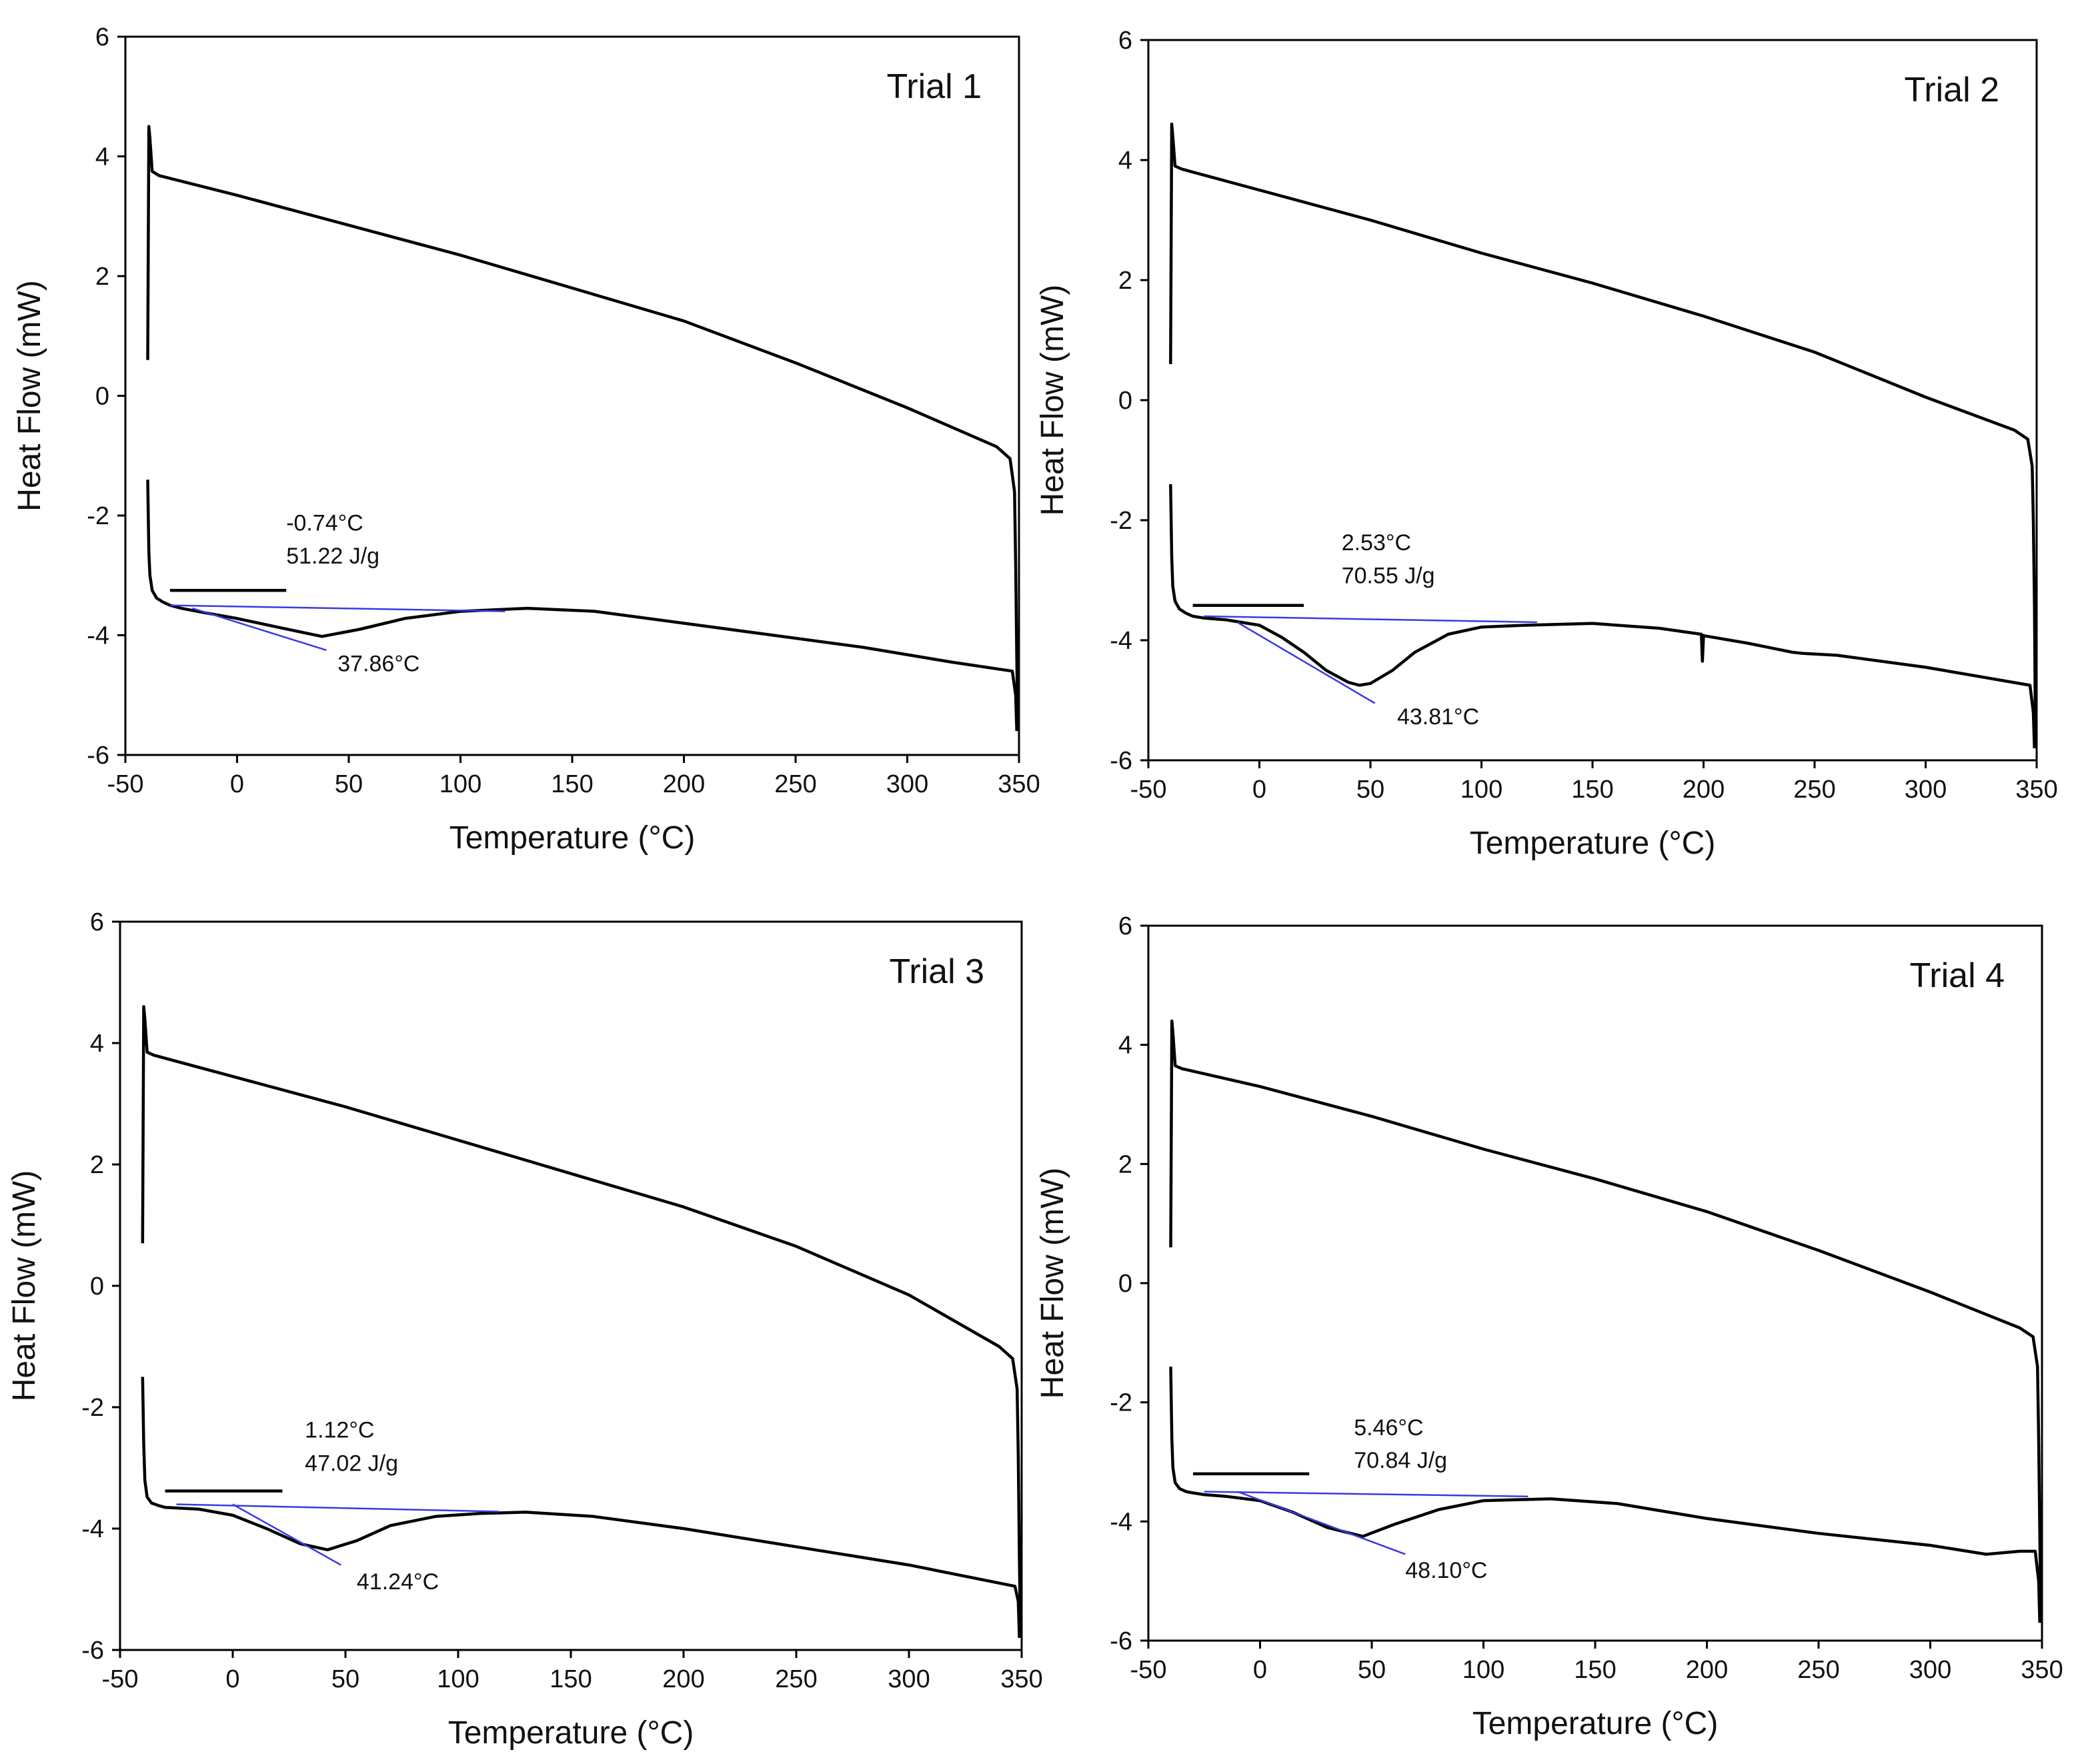 This screenshot has width=2078, height=1764. I want to click on annotation-label: 37.86°C, so click(378, 663).